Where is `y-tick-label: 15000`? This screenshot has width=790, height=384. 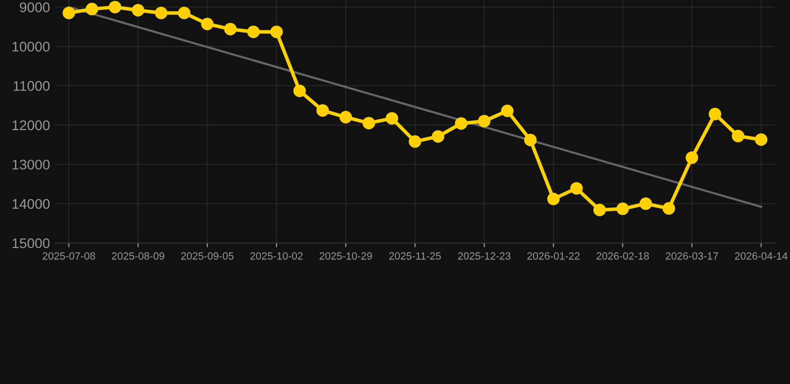
y-tick-label: 15000 is located at coordinates (31, 243).